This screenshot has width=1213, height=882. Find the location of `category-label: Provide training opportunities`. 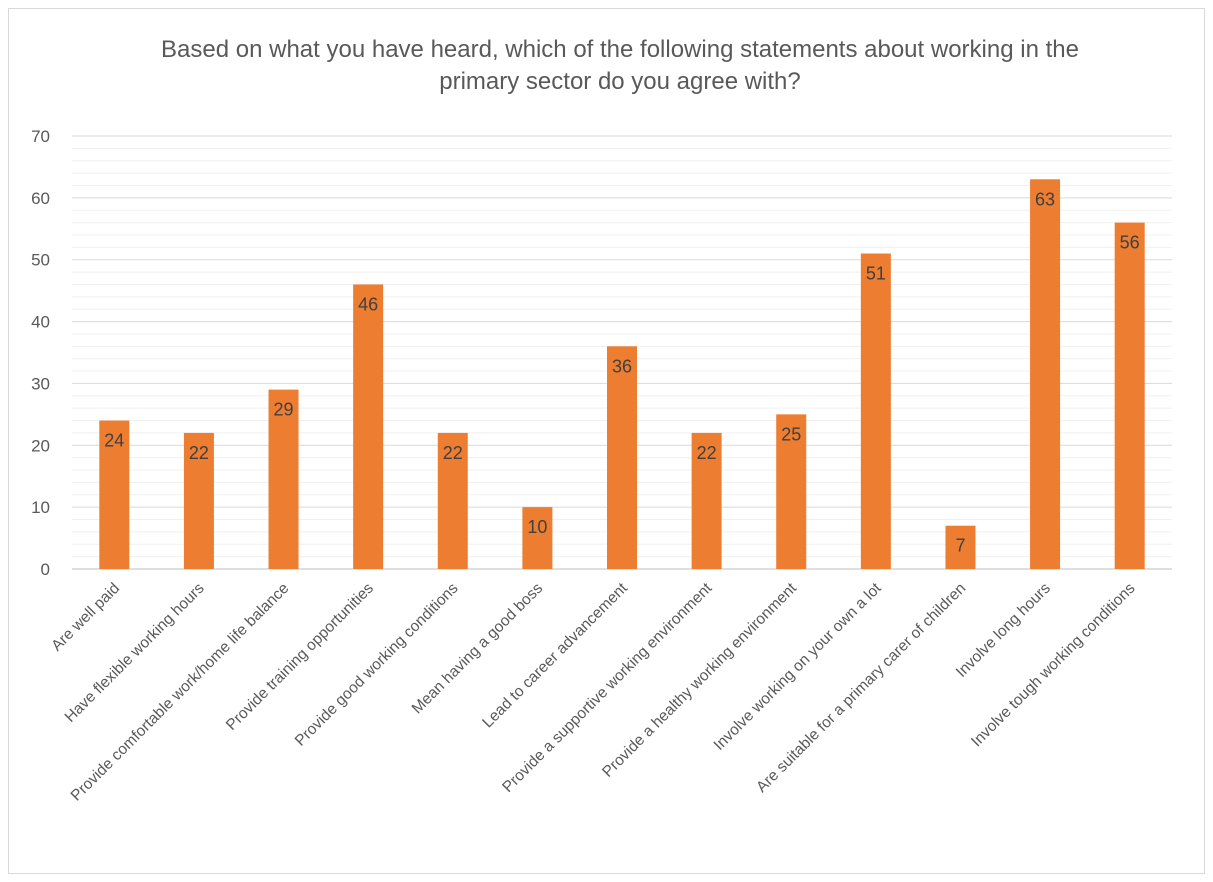

category-label: Provide training opportunities is located at coordinates (300, 657).